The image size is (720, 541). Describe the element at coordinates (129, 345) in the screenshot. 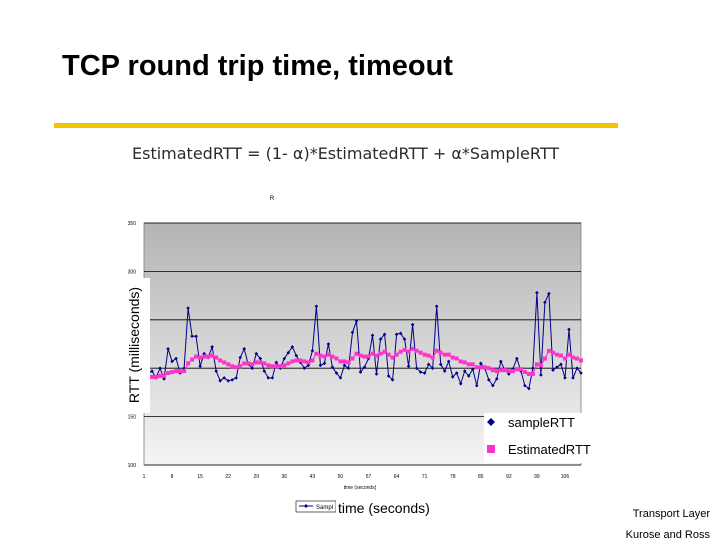

I see `y-label-panel` at that location.